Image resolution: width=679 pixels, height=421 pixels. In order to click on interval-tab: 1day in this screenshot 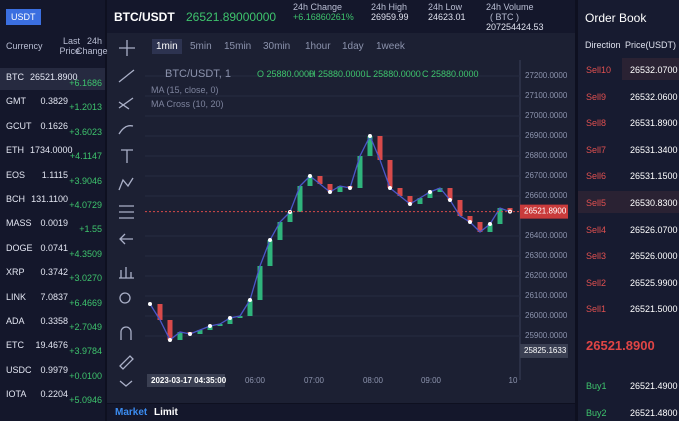, I will do `click(353, 46)`.